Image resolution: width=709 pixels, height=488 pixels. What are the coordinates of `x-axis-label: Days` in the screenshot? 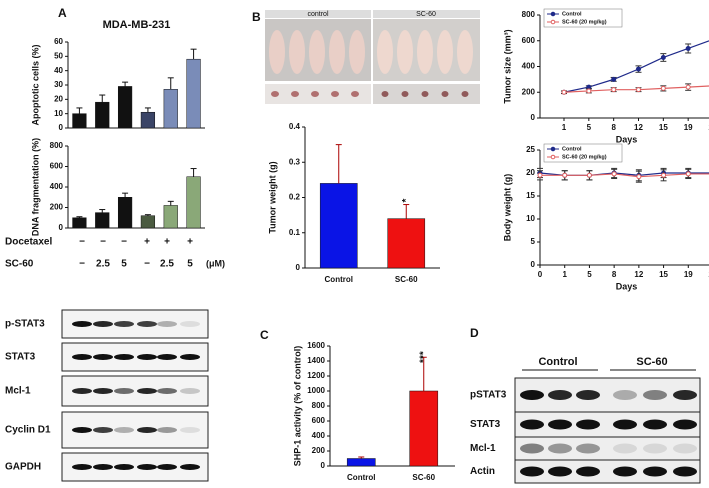 It's located at (627, 286).